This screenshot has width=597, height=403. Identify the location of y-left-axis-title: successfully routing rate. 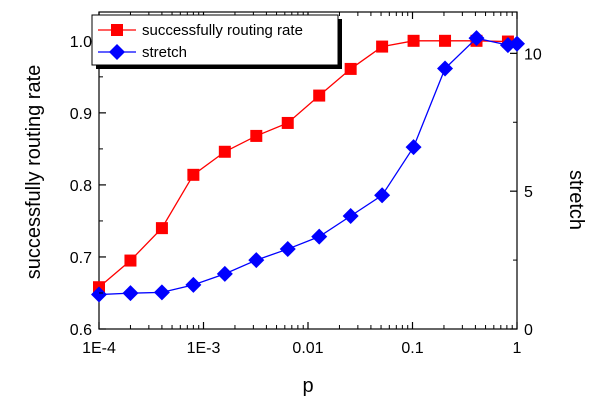
(34, 172).